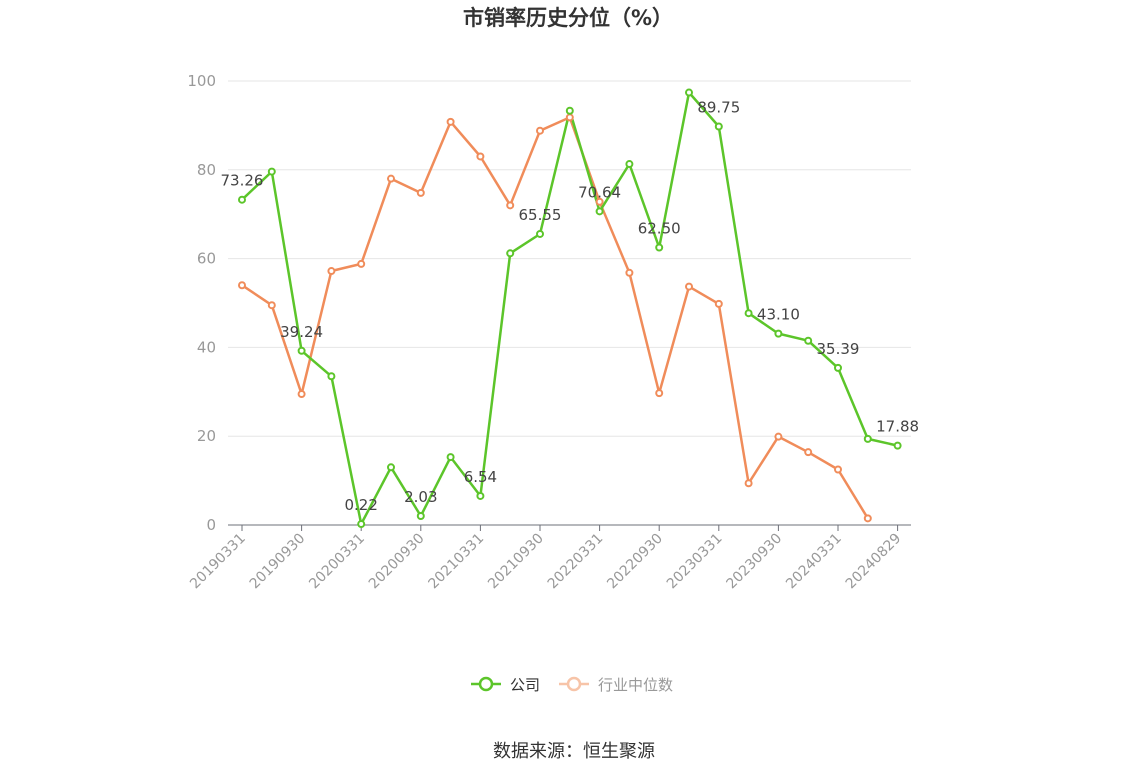  I want to click on y-tick-label-0: 0, so click(211, 525).